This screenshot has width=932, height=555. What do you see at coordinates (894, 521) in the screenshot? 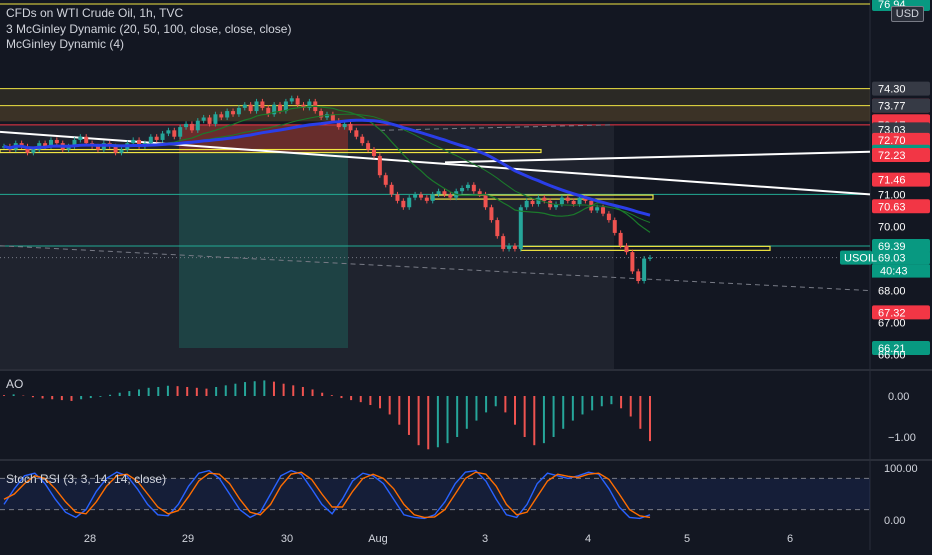
I see `stoch-tick: 0.00` at bounding box center [894, 521].